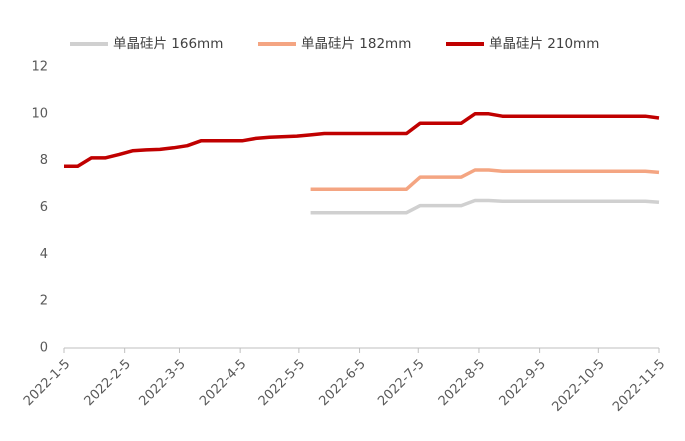  What do you see at coordinates (44, 254) in the screenshot?
I see `y-tick-label: 4` at bounding box center [44, 254].